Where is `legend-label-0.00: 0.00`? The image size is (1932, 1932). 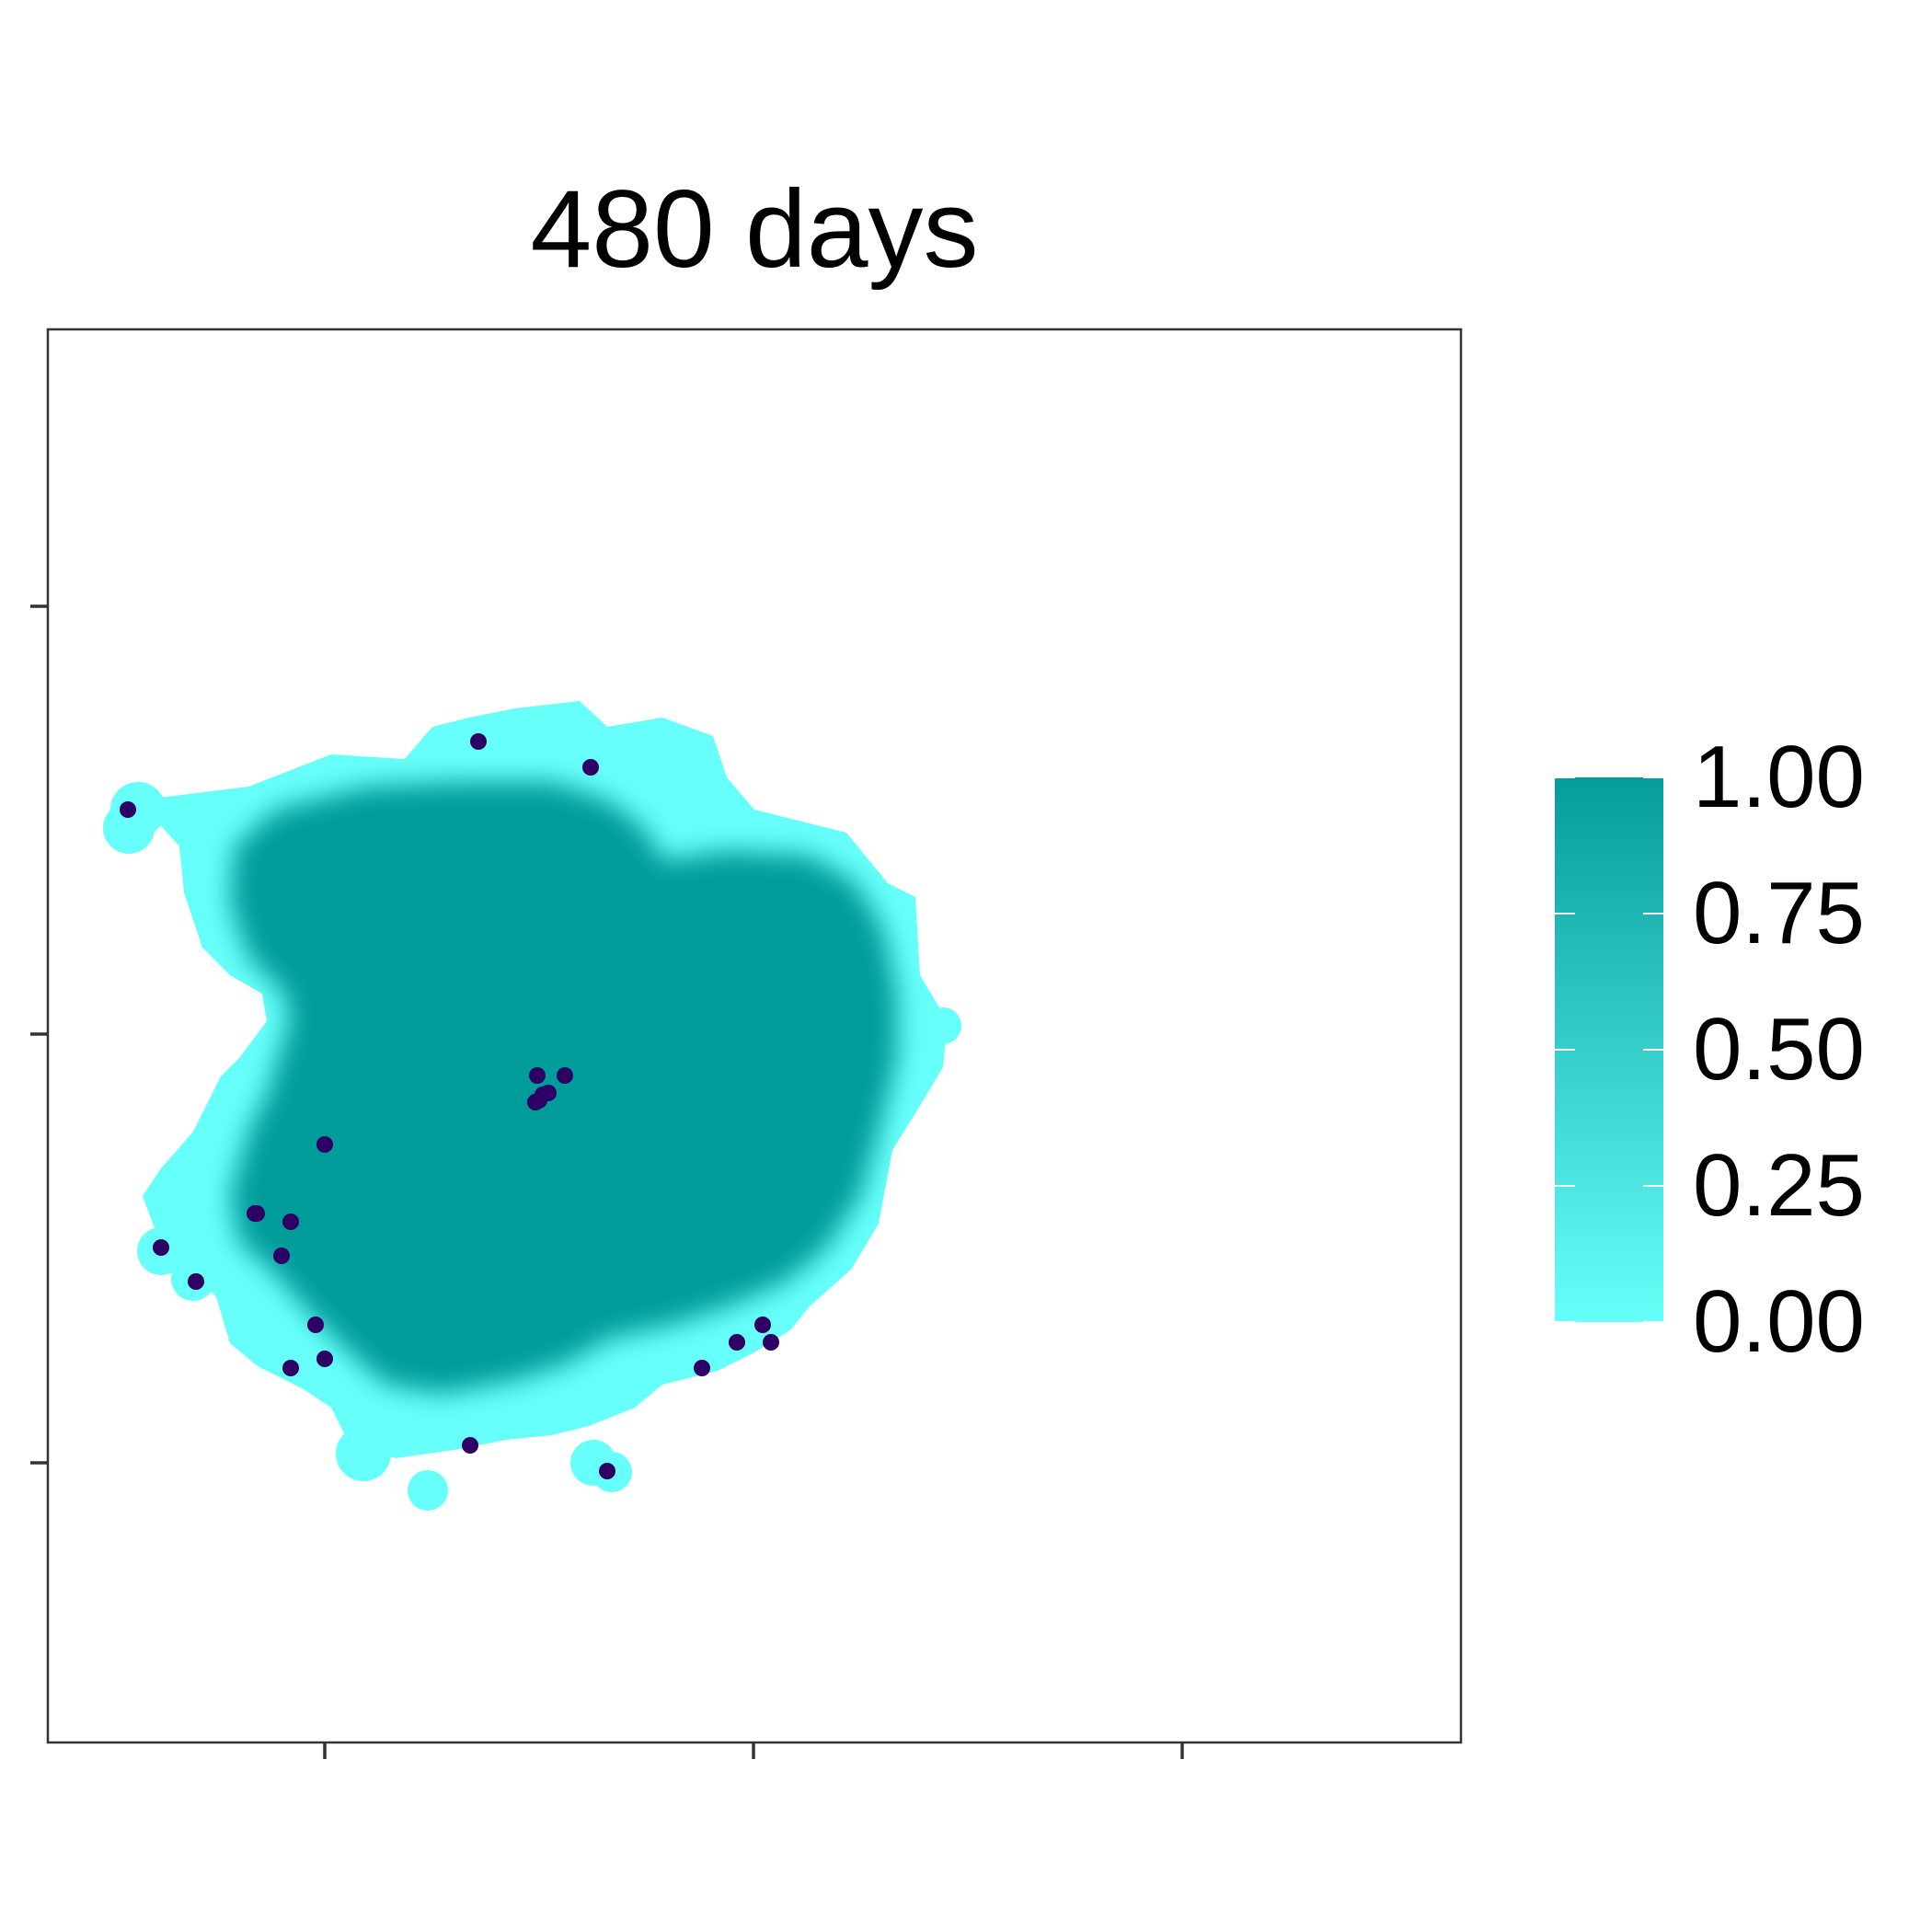
legend-label-0.00: 0.00 is located at coordinates (1779, 1321).